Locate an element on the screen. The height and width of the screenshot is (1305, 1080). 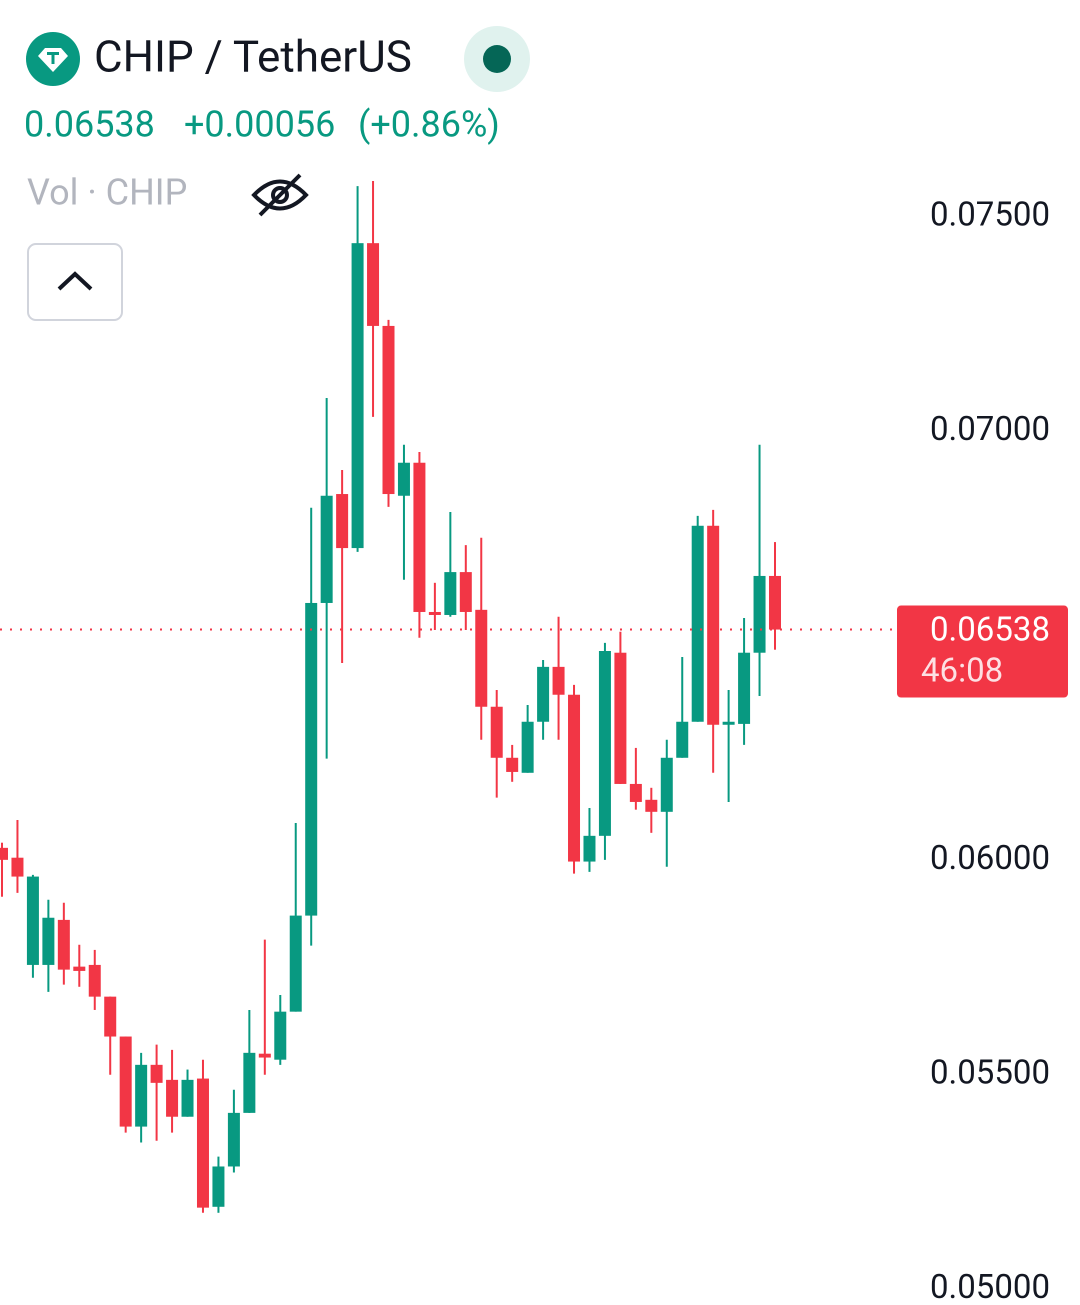
symbol-title: CHIP / TetherUS is located at coordinates (253, 57).